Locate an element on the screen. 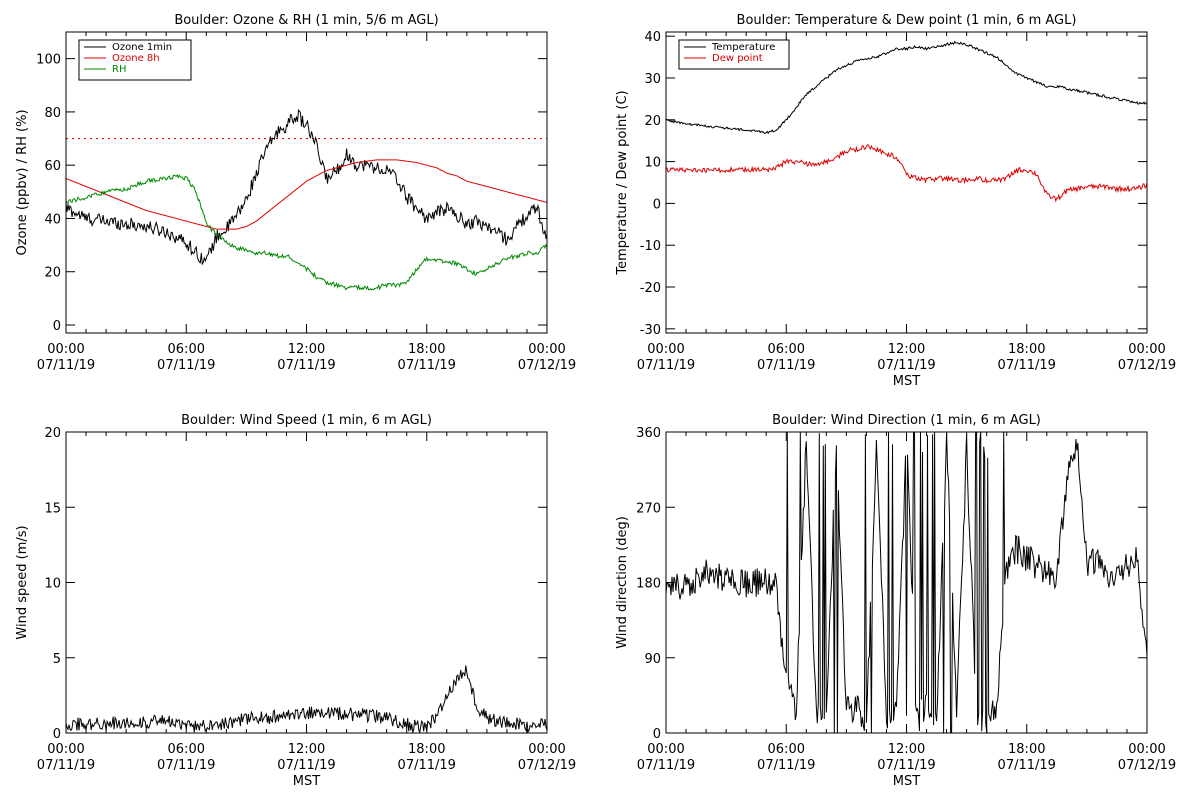 This screenshot has height=800, width=1200. y-tick-label: 100 is located at coordinates (48, 60).